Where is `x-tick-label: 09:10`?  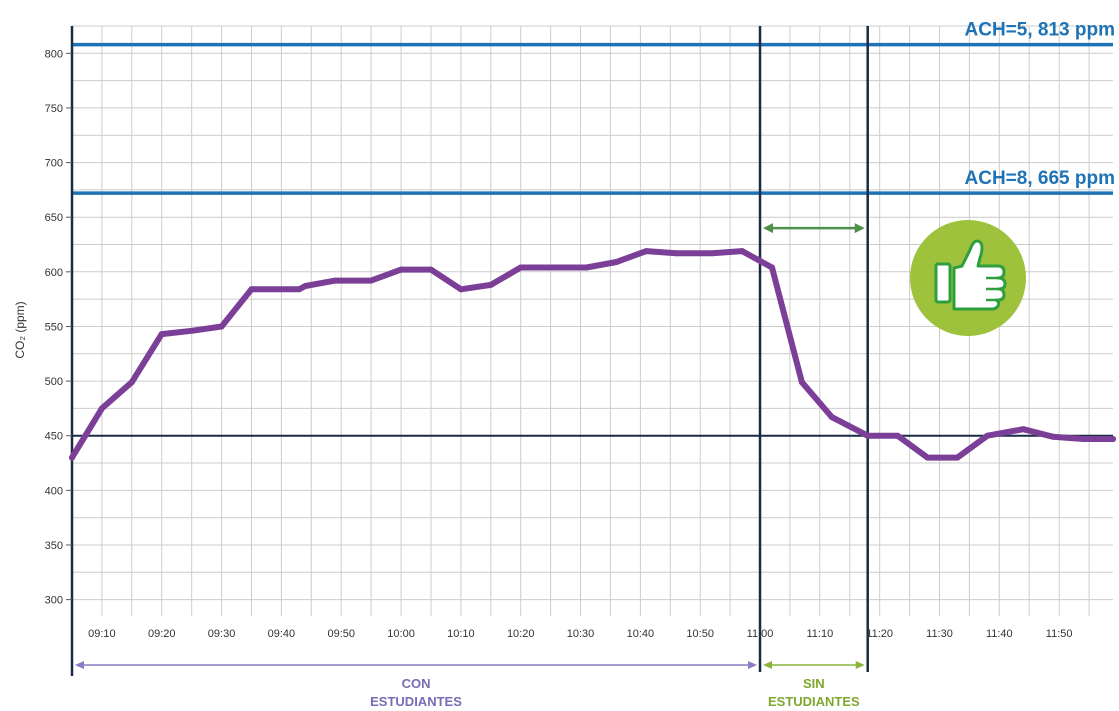 x-tick-label: 09:10 is located at coordinates (102, 634).